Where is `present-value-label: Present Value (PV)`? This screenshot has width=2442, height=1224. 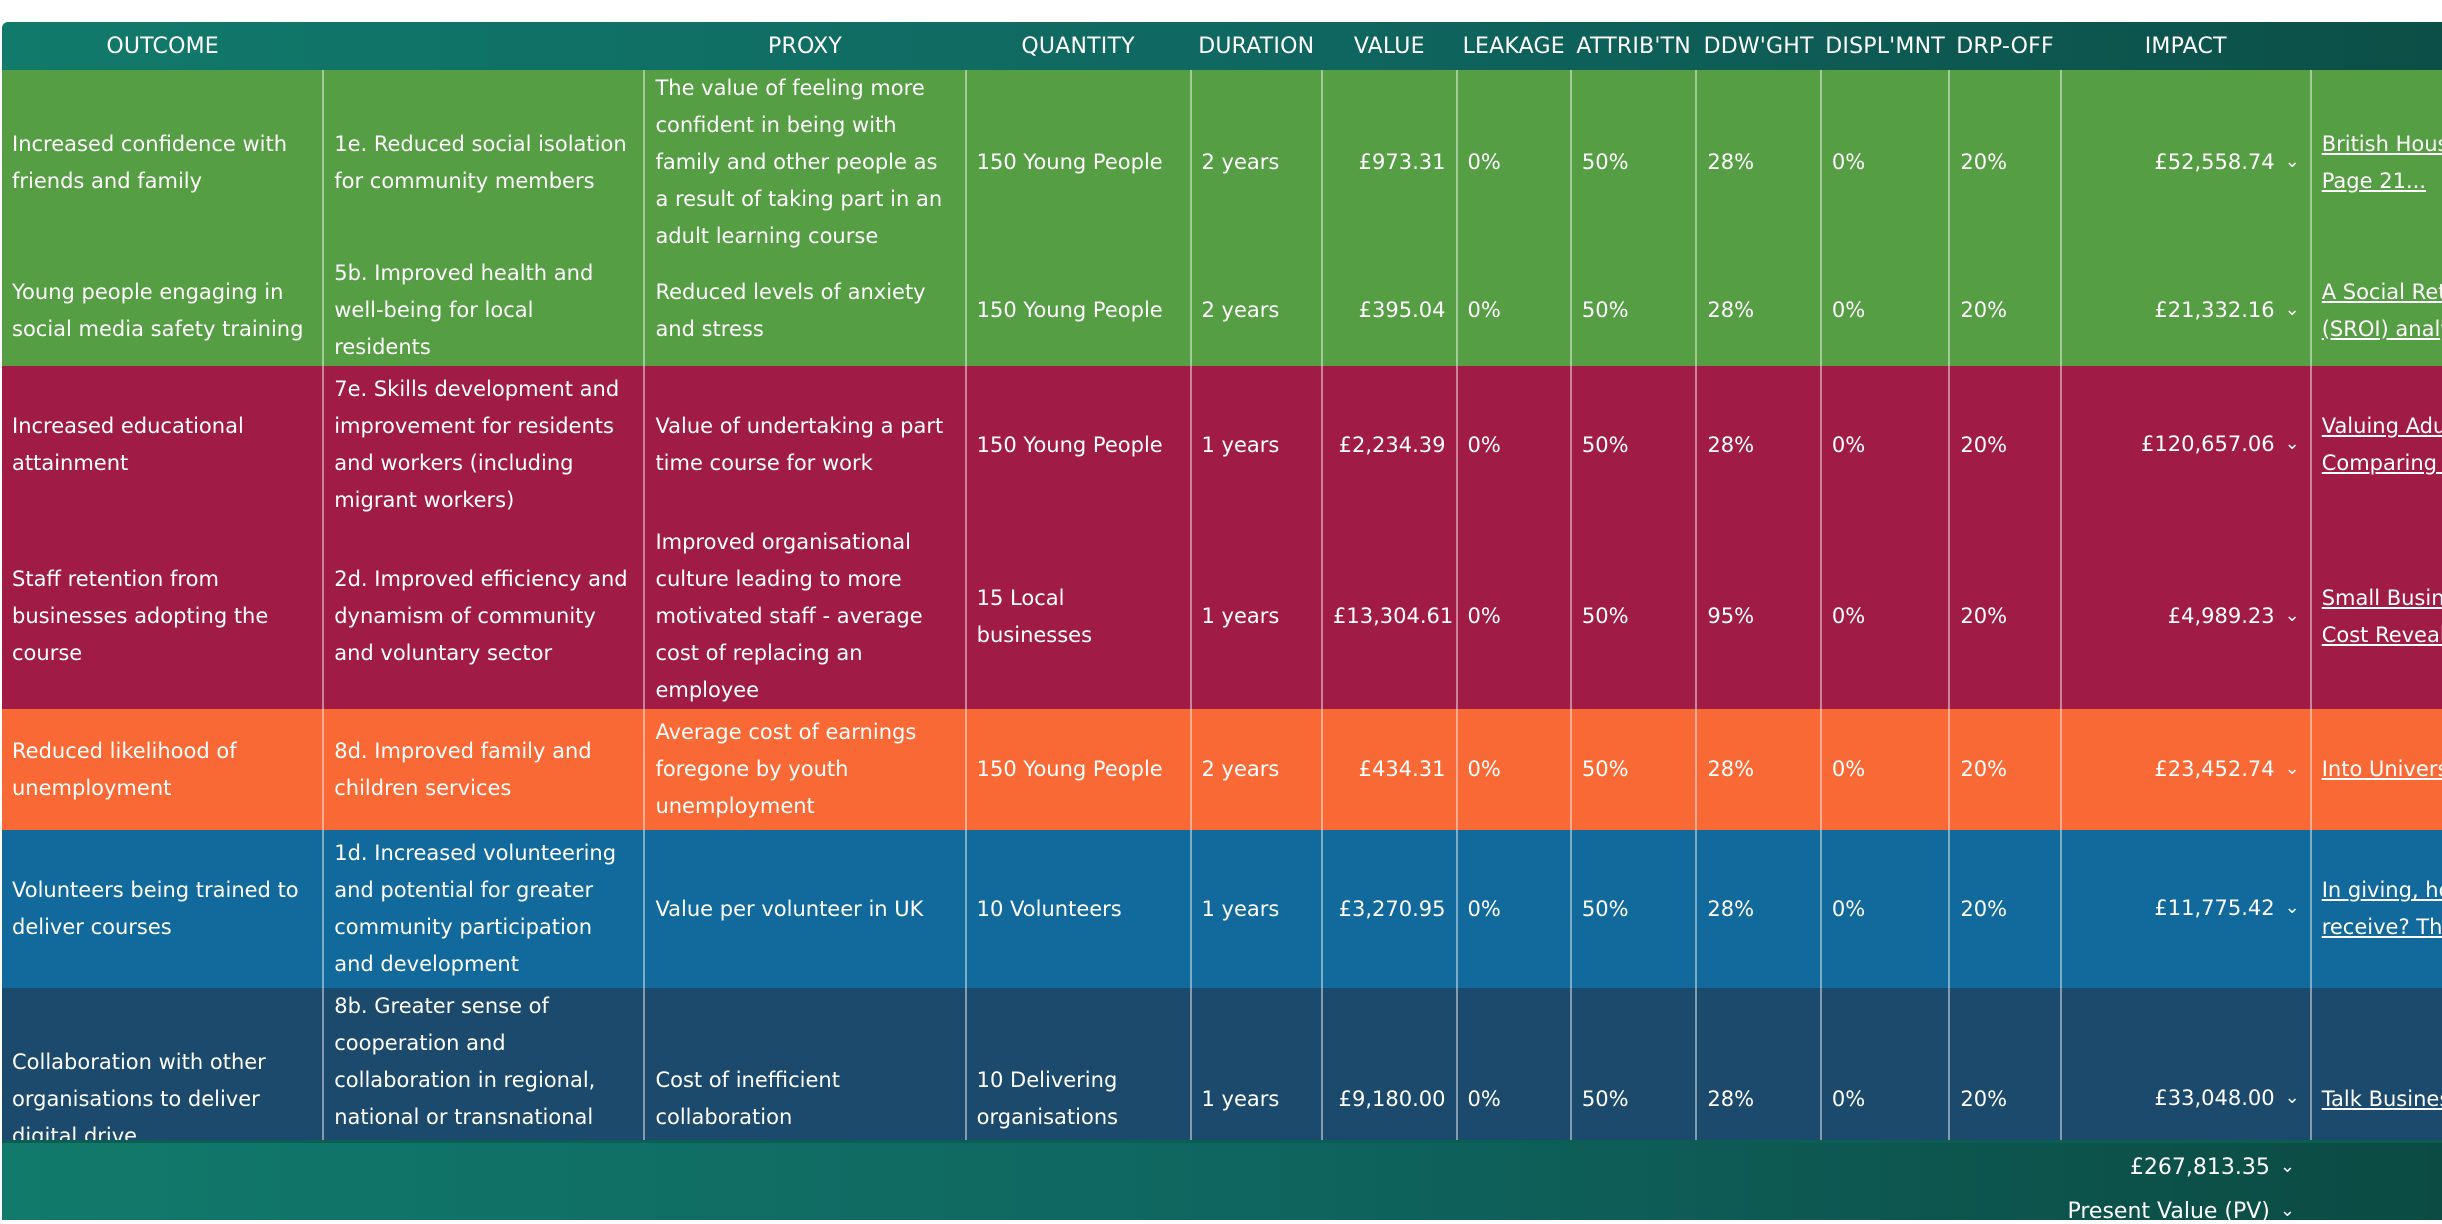
present-value-label: Present Value (PV) is located at coordinates (2168, 1211).